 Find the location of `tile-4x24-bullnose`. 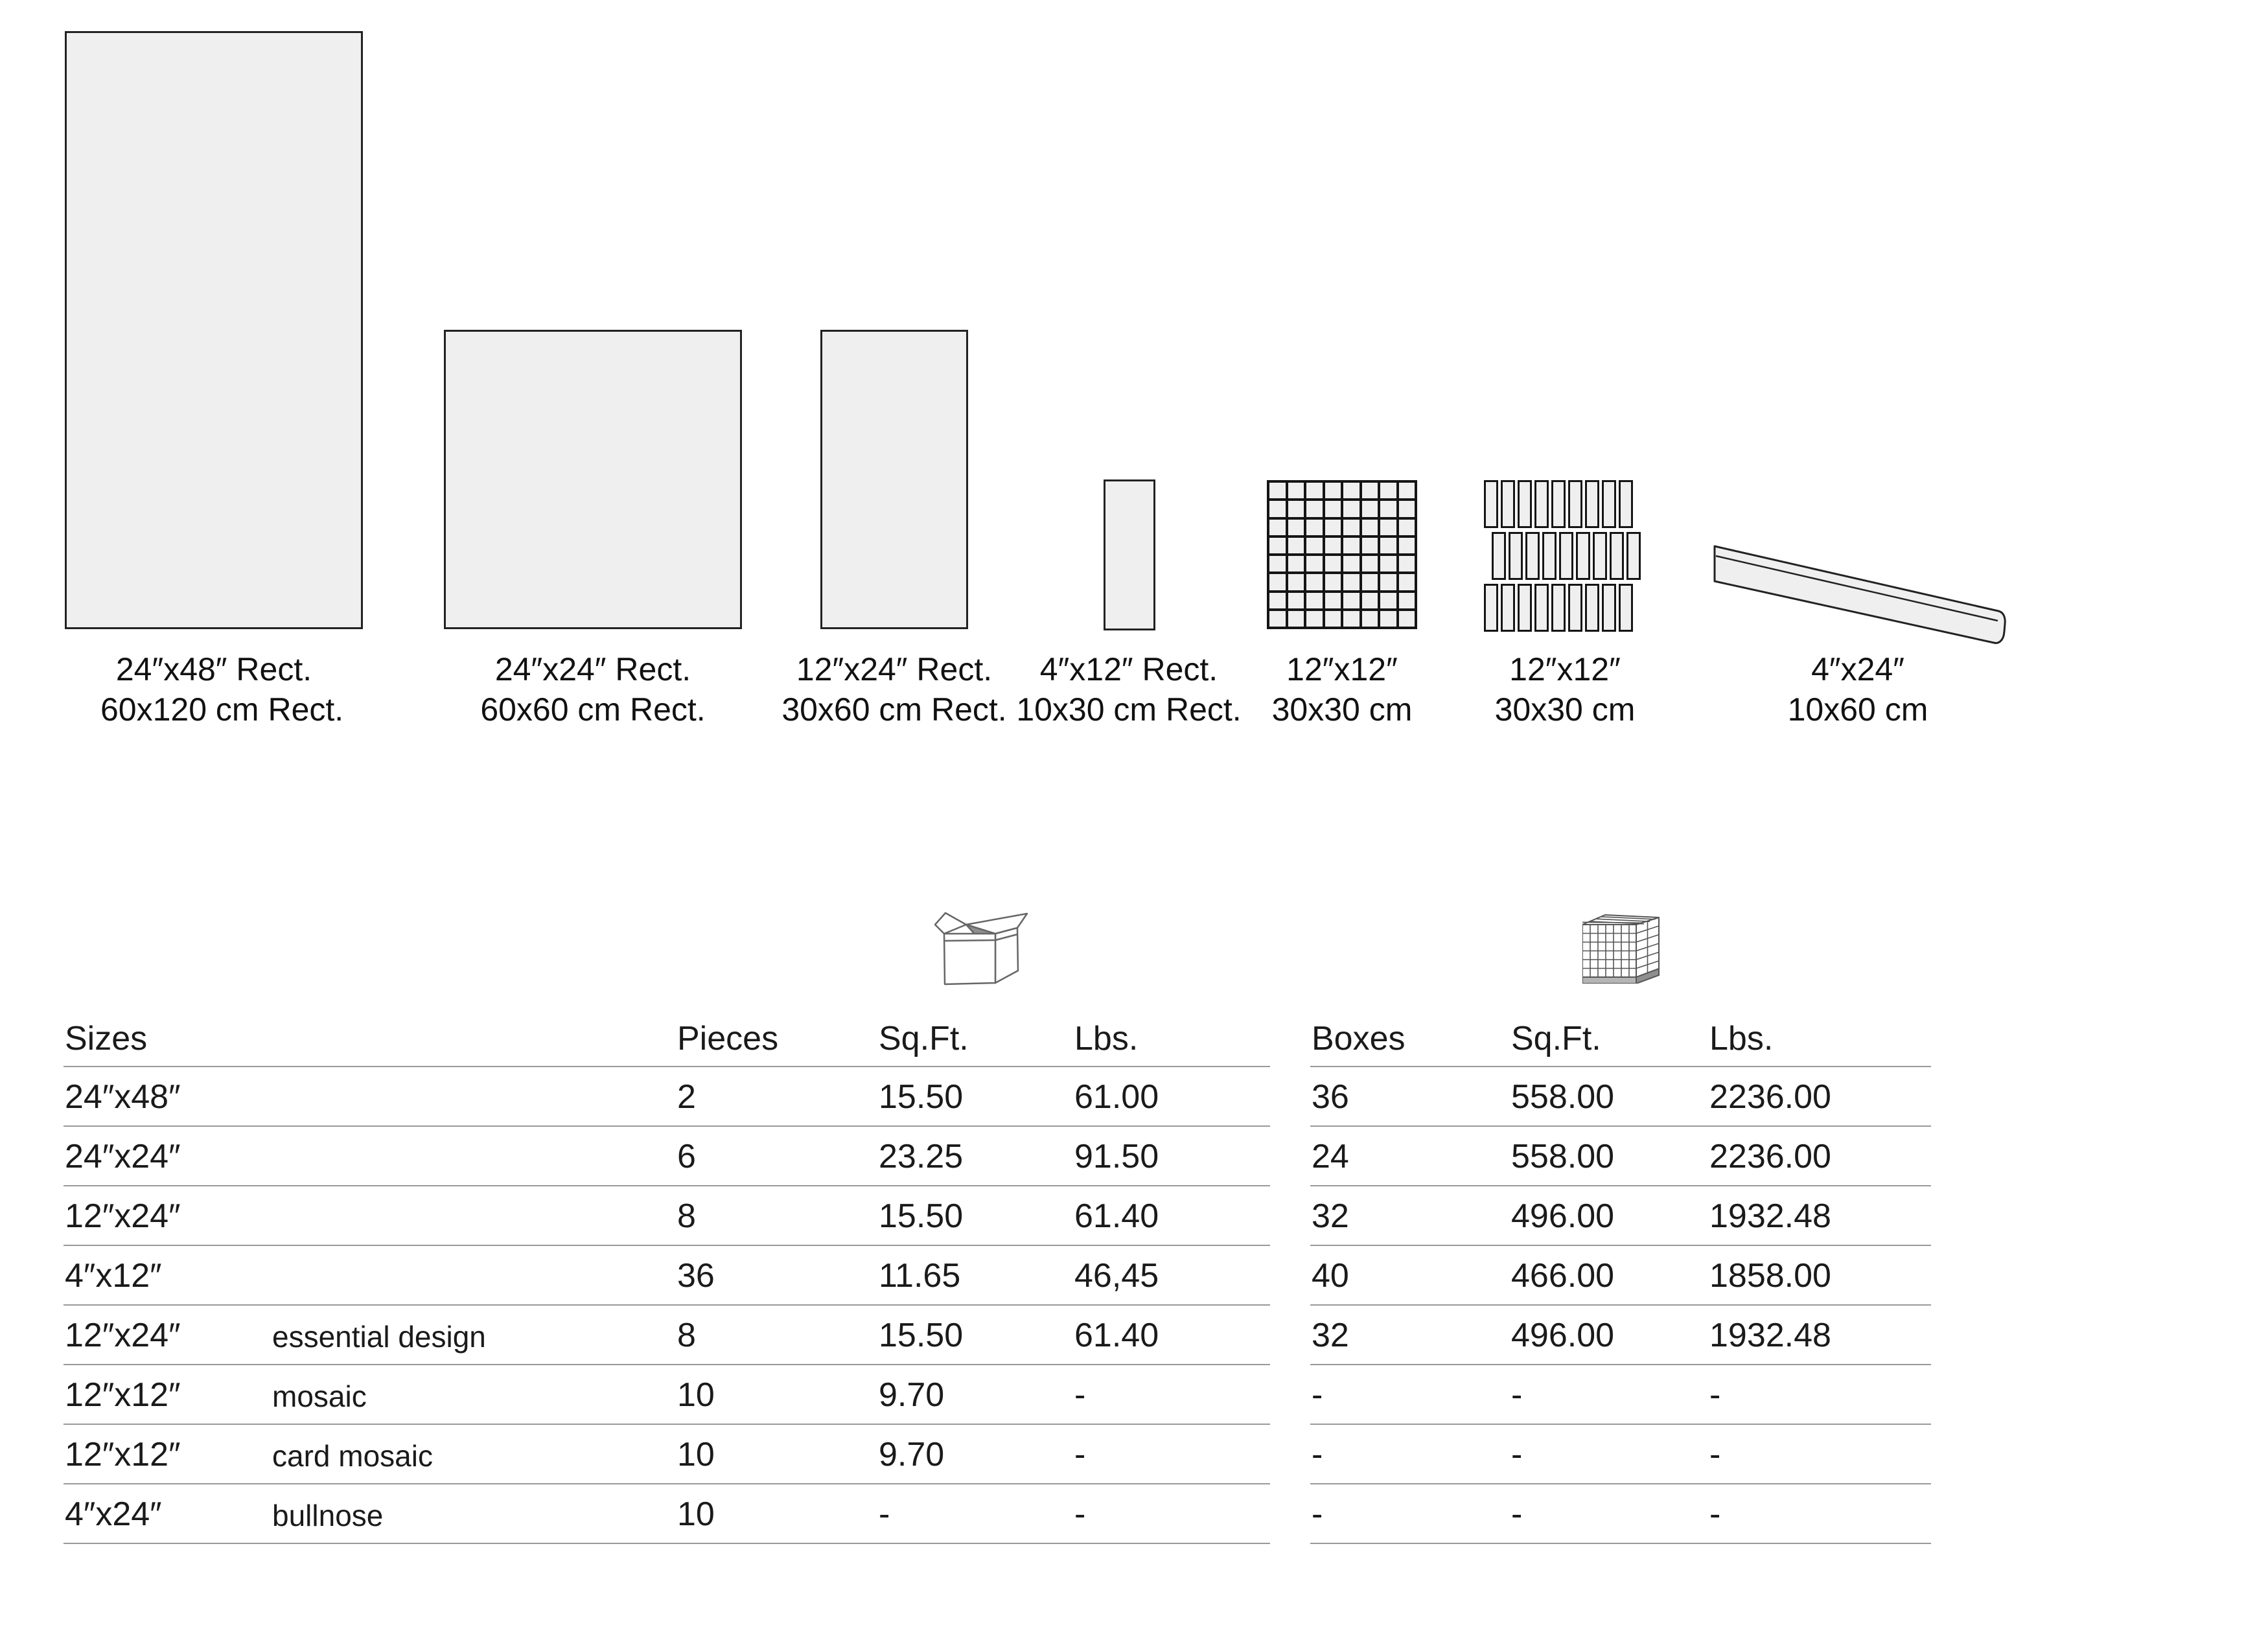

tile-4x24-bullnose is located at coordinates (1859, 594).